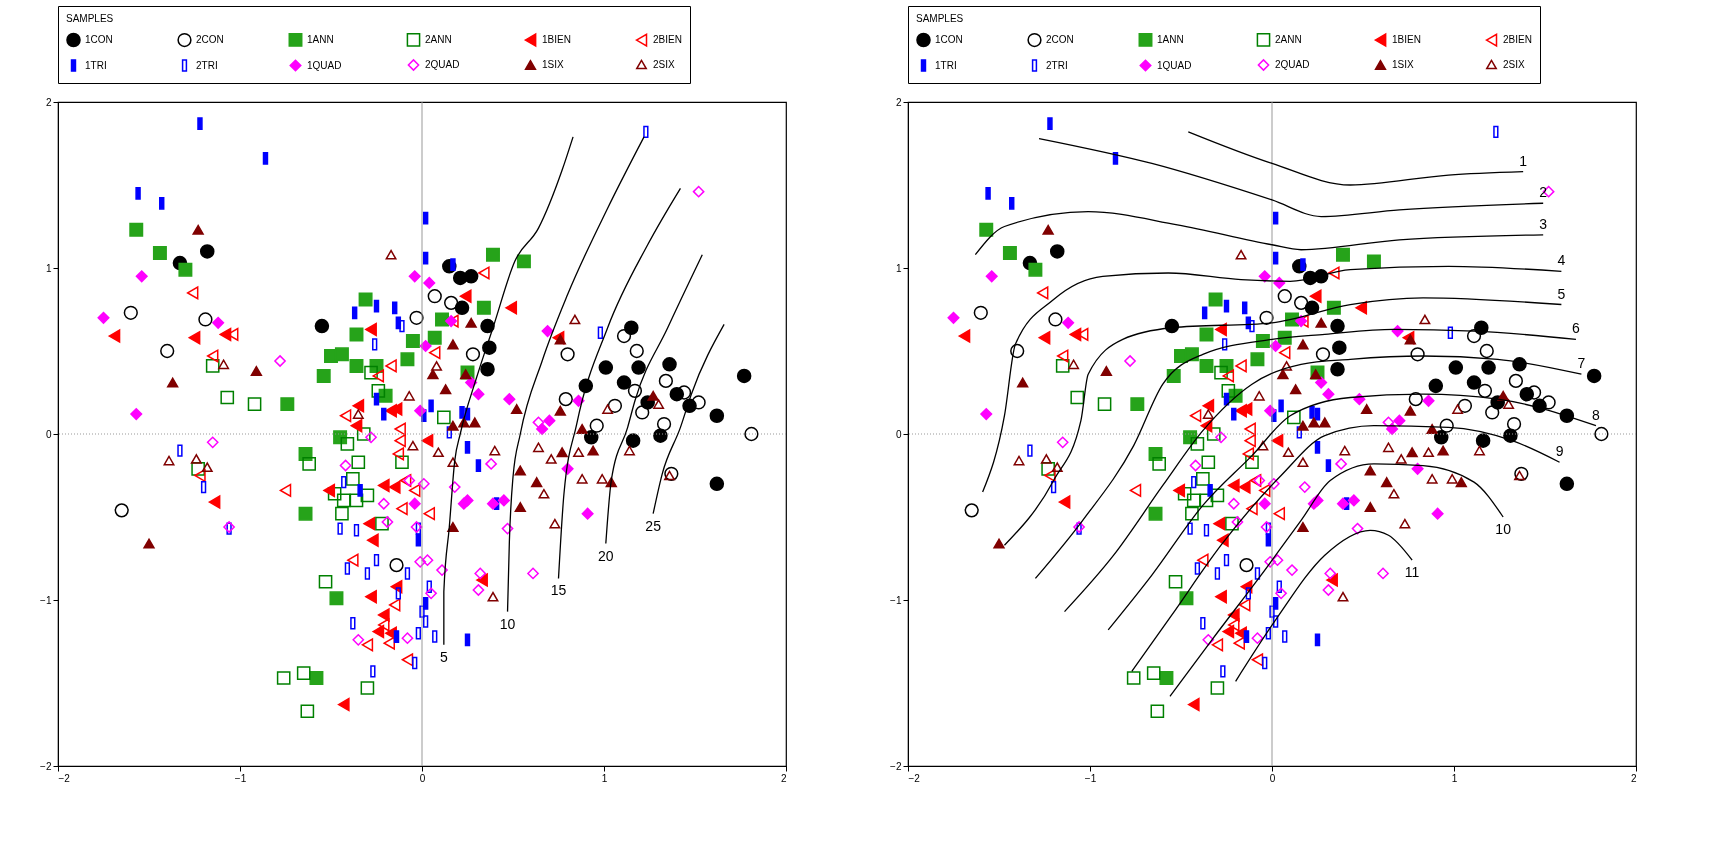  What do you see at coordinates (1596, 414) in the screenshot?
I see `series-label: 8` at bounding box center [1596, 414].